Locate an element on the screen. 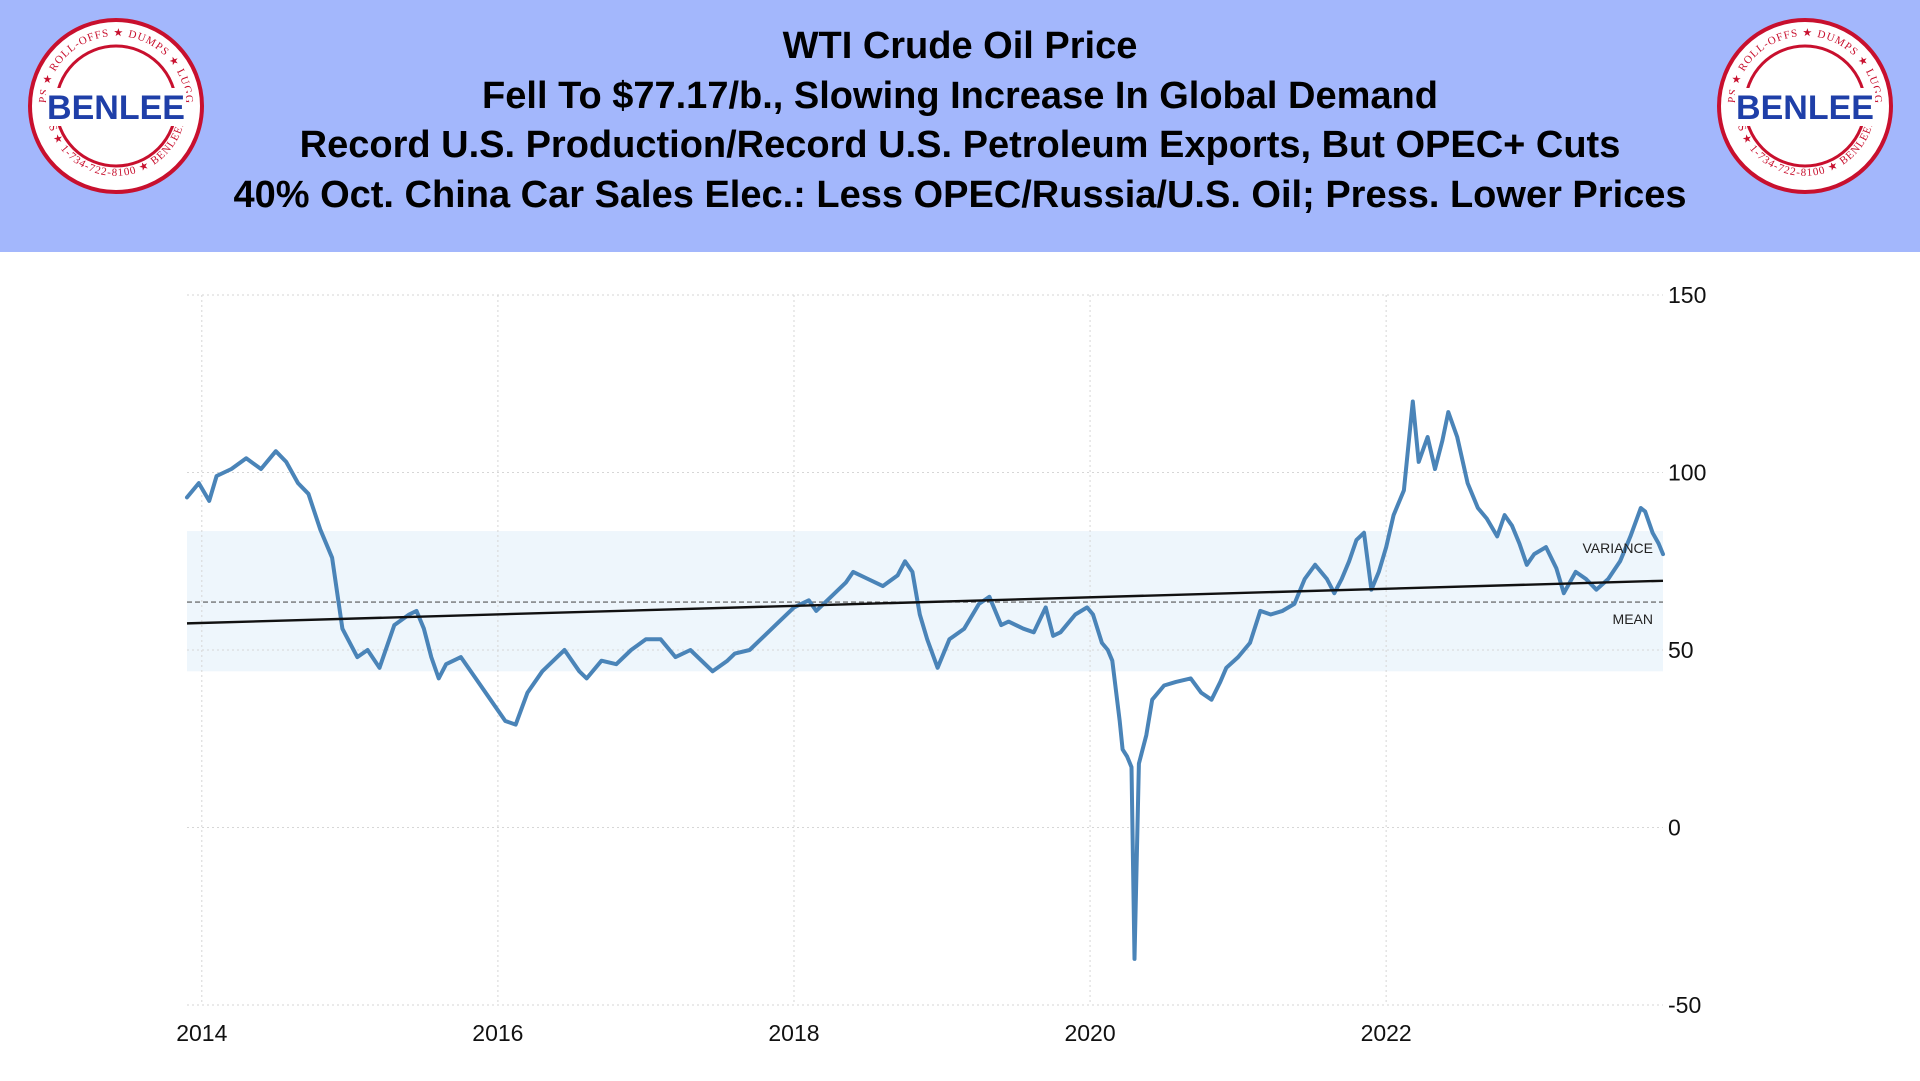  trend-line is located at coordinates (925, 602).